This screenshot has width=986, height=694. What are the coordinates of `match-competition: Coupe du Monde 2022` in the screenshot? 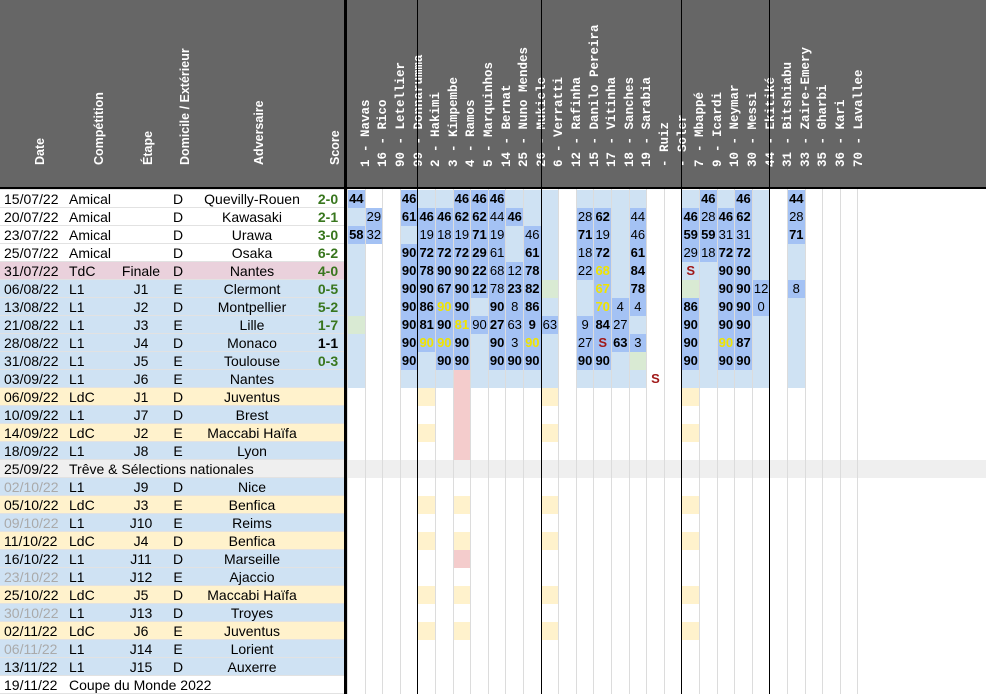 It's located at (140, 685).